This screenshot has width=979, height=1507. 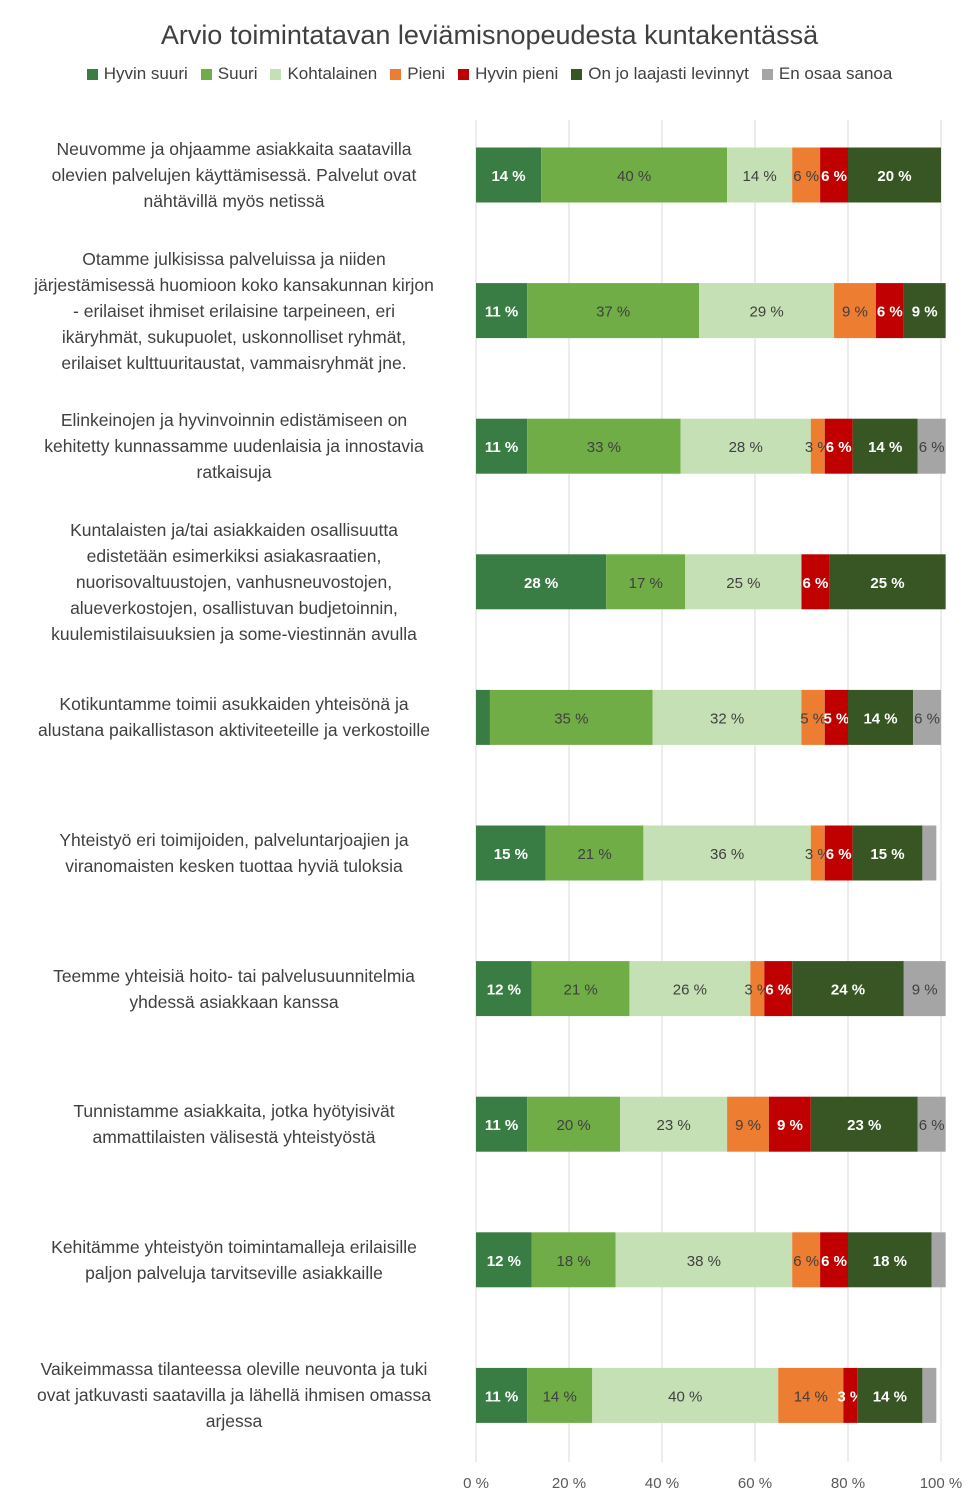 What do you see at coordinates (941, 1483) in the screenshot?
I see `x-tick-label: 100 %` at bounding box center [941, 1483].